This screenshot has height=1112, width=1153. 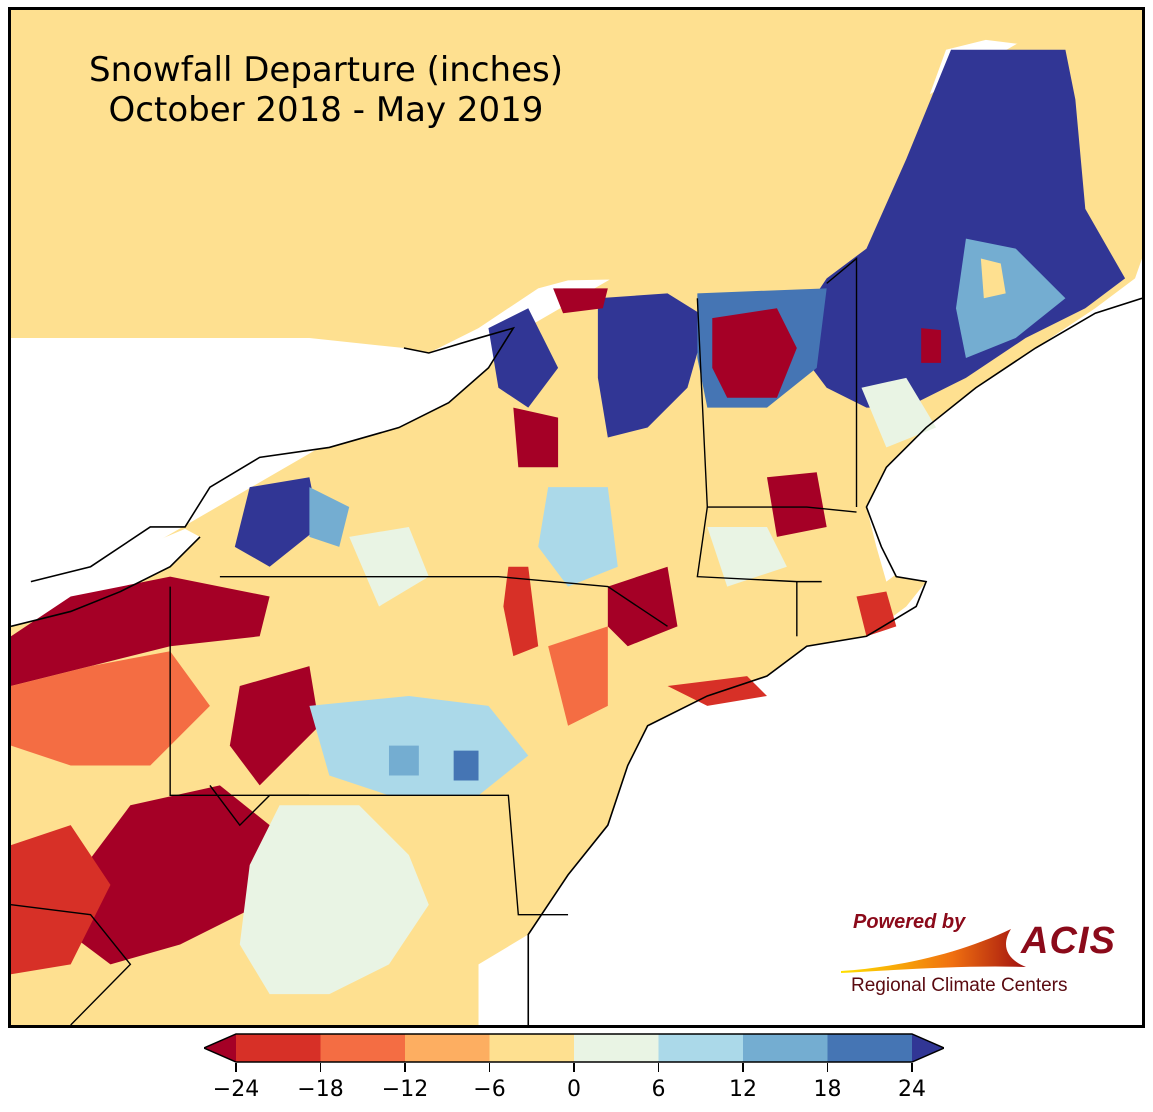 What do you see at coordinates (170, 875) in the screenshot?
I see `wv-negative` at bounding box center [170, 875].